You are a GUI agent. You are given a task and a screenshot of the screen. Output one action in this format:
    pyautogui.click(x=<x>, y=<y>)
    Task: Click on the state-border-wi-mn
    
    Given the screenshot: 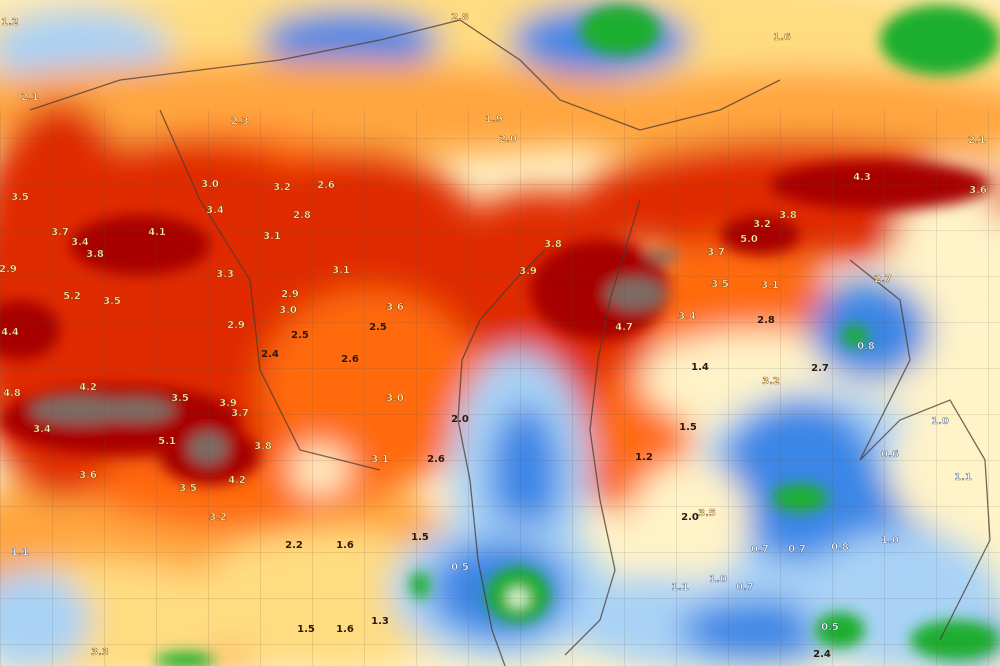 What is the action you would take?
    pyautogui.click(x=270, y=290)
    